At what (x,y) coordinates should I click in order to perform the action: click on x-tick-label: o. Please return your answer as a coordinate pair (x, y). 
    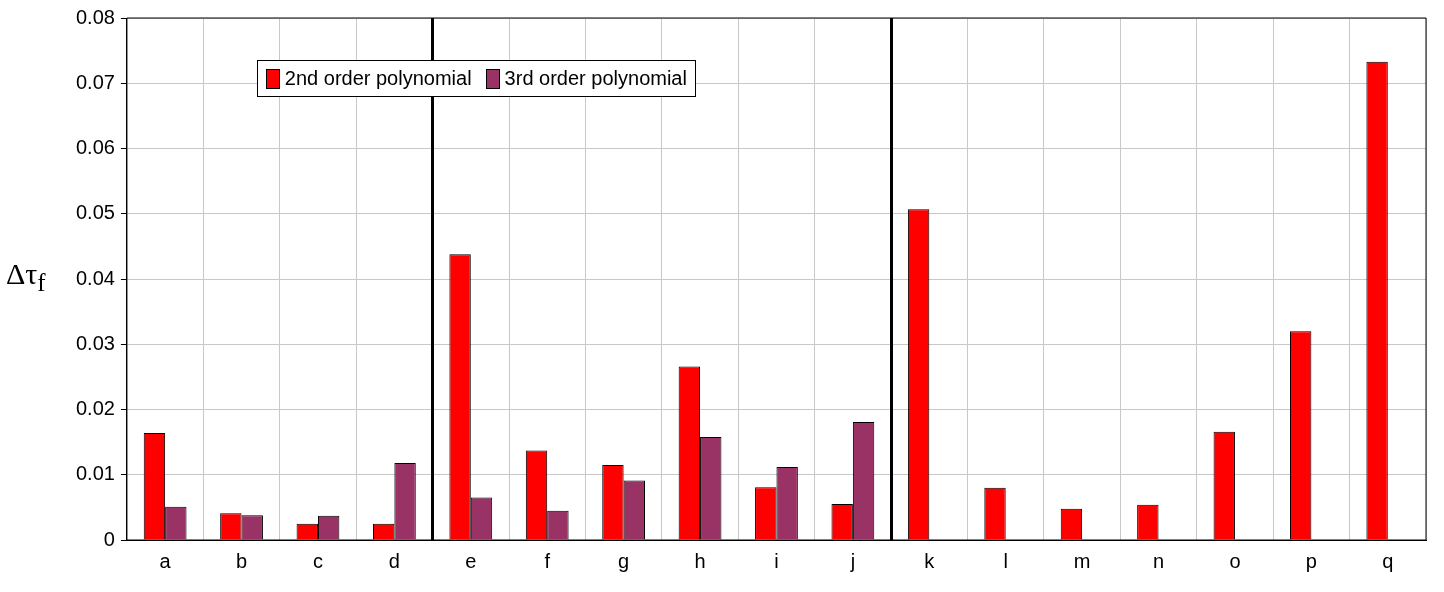
    Looking at the image, I should click on (1235, 560).